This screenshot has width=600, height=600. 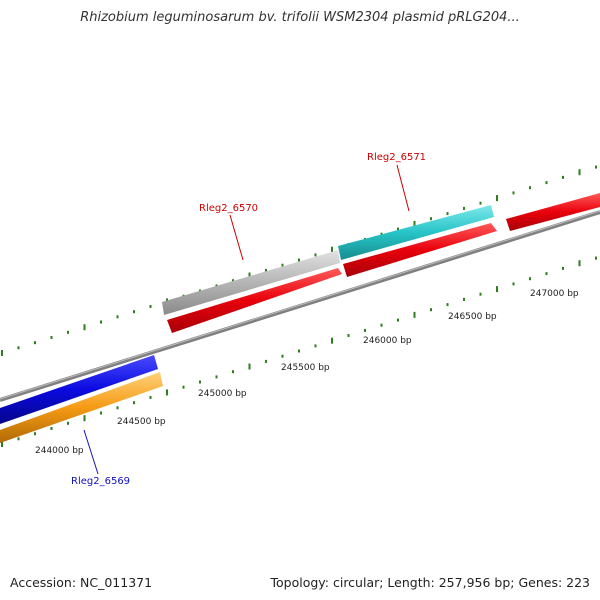 What do you see at coordinates (100, 481) in the screenshot?
I see `gene-label-rleg2-6569: Rleg2_6569` at bounding box center [100, 481].